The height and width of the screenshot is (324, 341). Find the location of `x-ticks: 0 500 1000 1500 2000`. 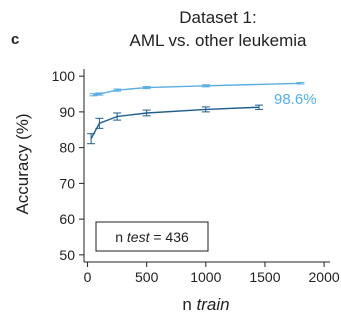

x-ticks: 0 500 1000 1500 2000 is located at coordinates (212, 273).